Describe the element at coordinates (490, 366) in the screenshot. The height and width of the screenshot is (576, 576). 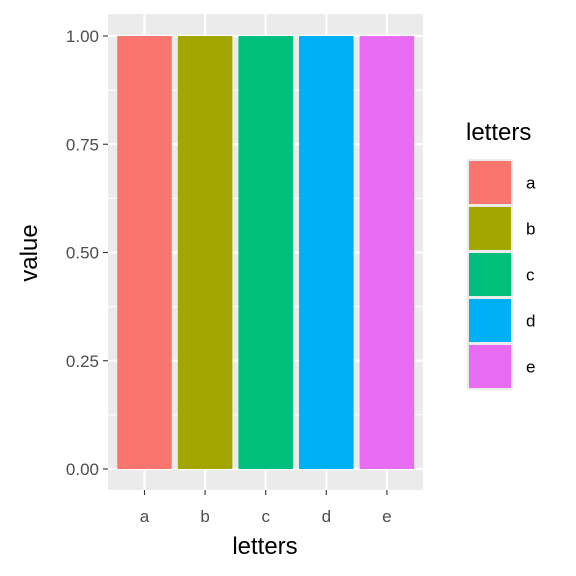
I see `legend-swatch-e` at that location.